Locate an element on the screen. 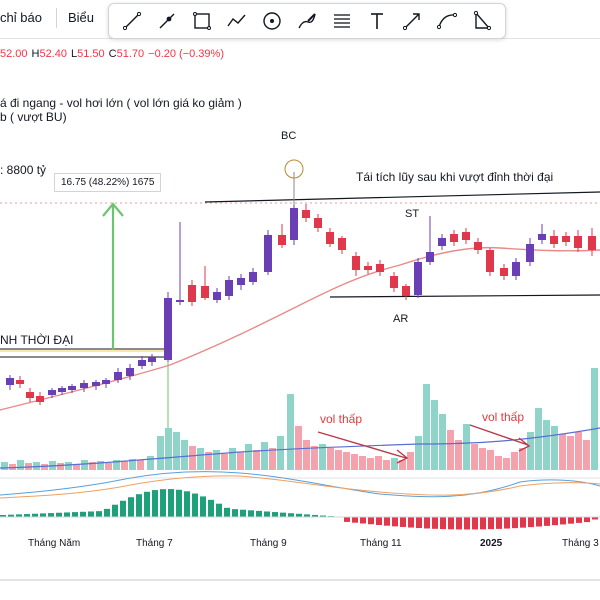 The height and width of the screenshot is (600, 600). ray-icon is located at coordinates (167, 21).